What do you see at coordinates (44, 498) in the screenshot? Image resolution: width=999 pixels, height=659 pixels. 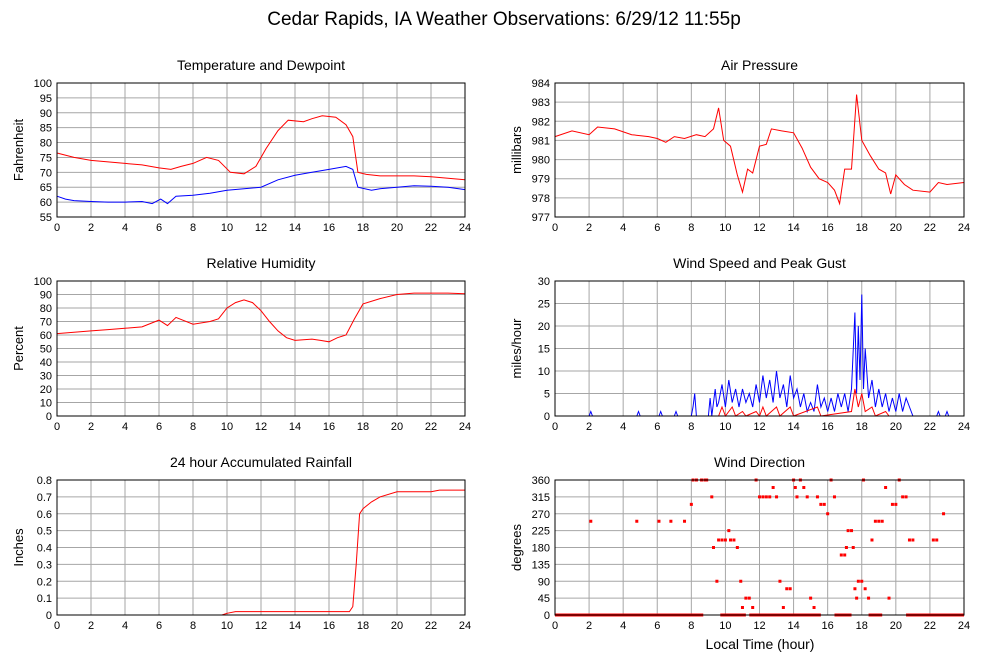 I see `y-tick-label: 0.7` at bounding box center [44, 498].